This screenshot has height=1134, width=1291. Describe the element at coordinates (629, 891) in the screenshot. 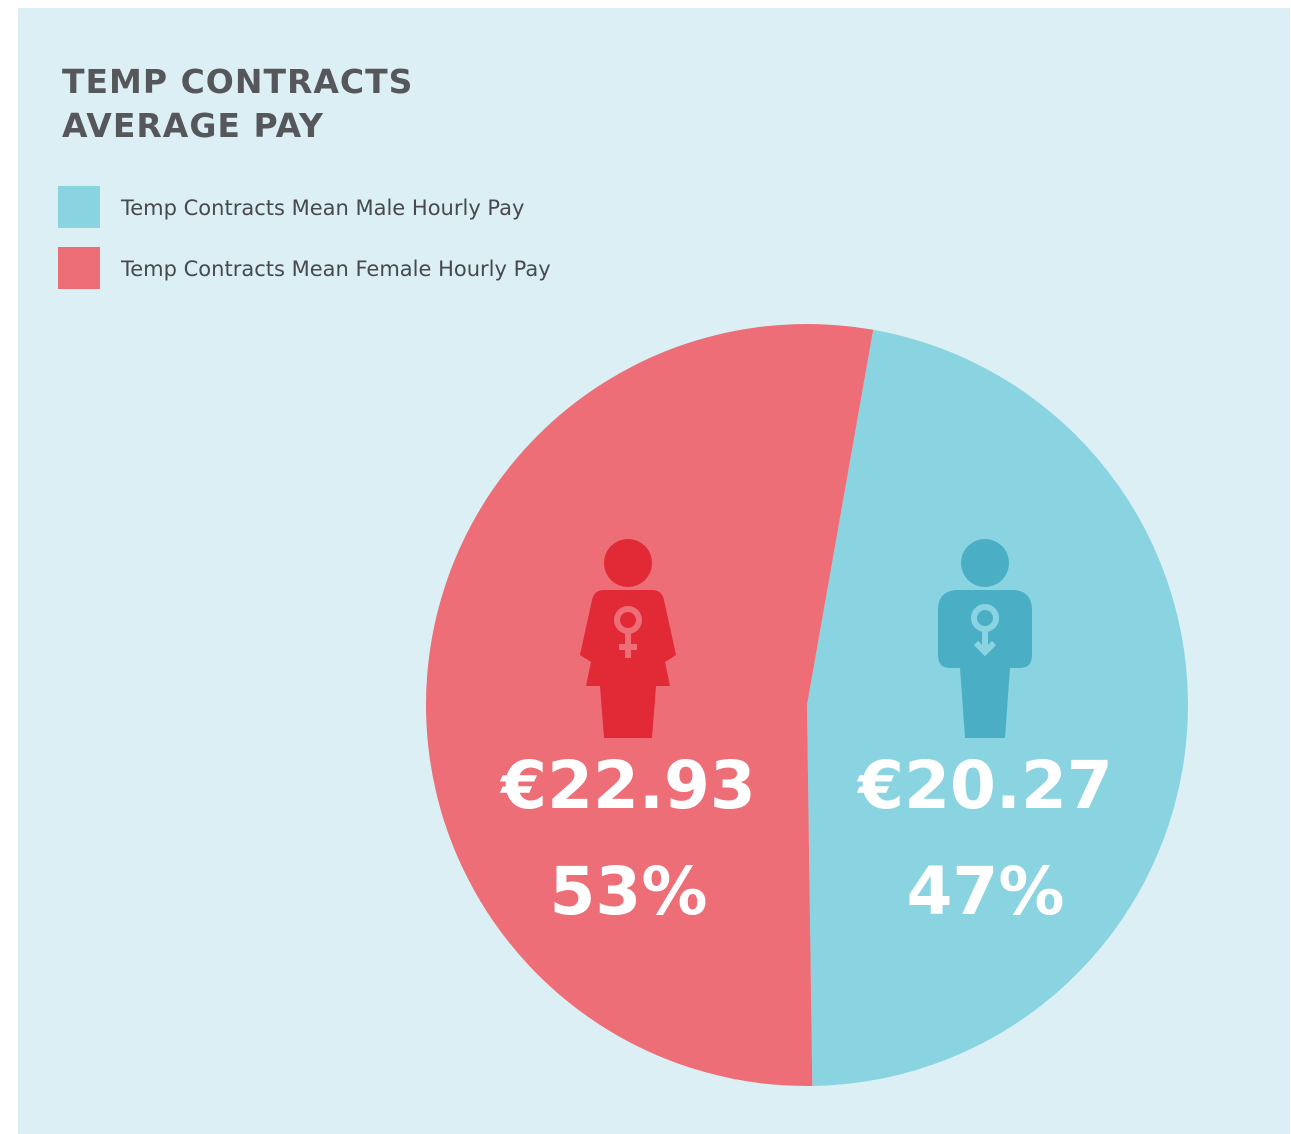

I see `value-label: 53%` at that location.